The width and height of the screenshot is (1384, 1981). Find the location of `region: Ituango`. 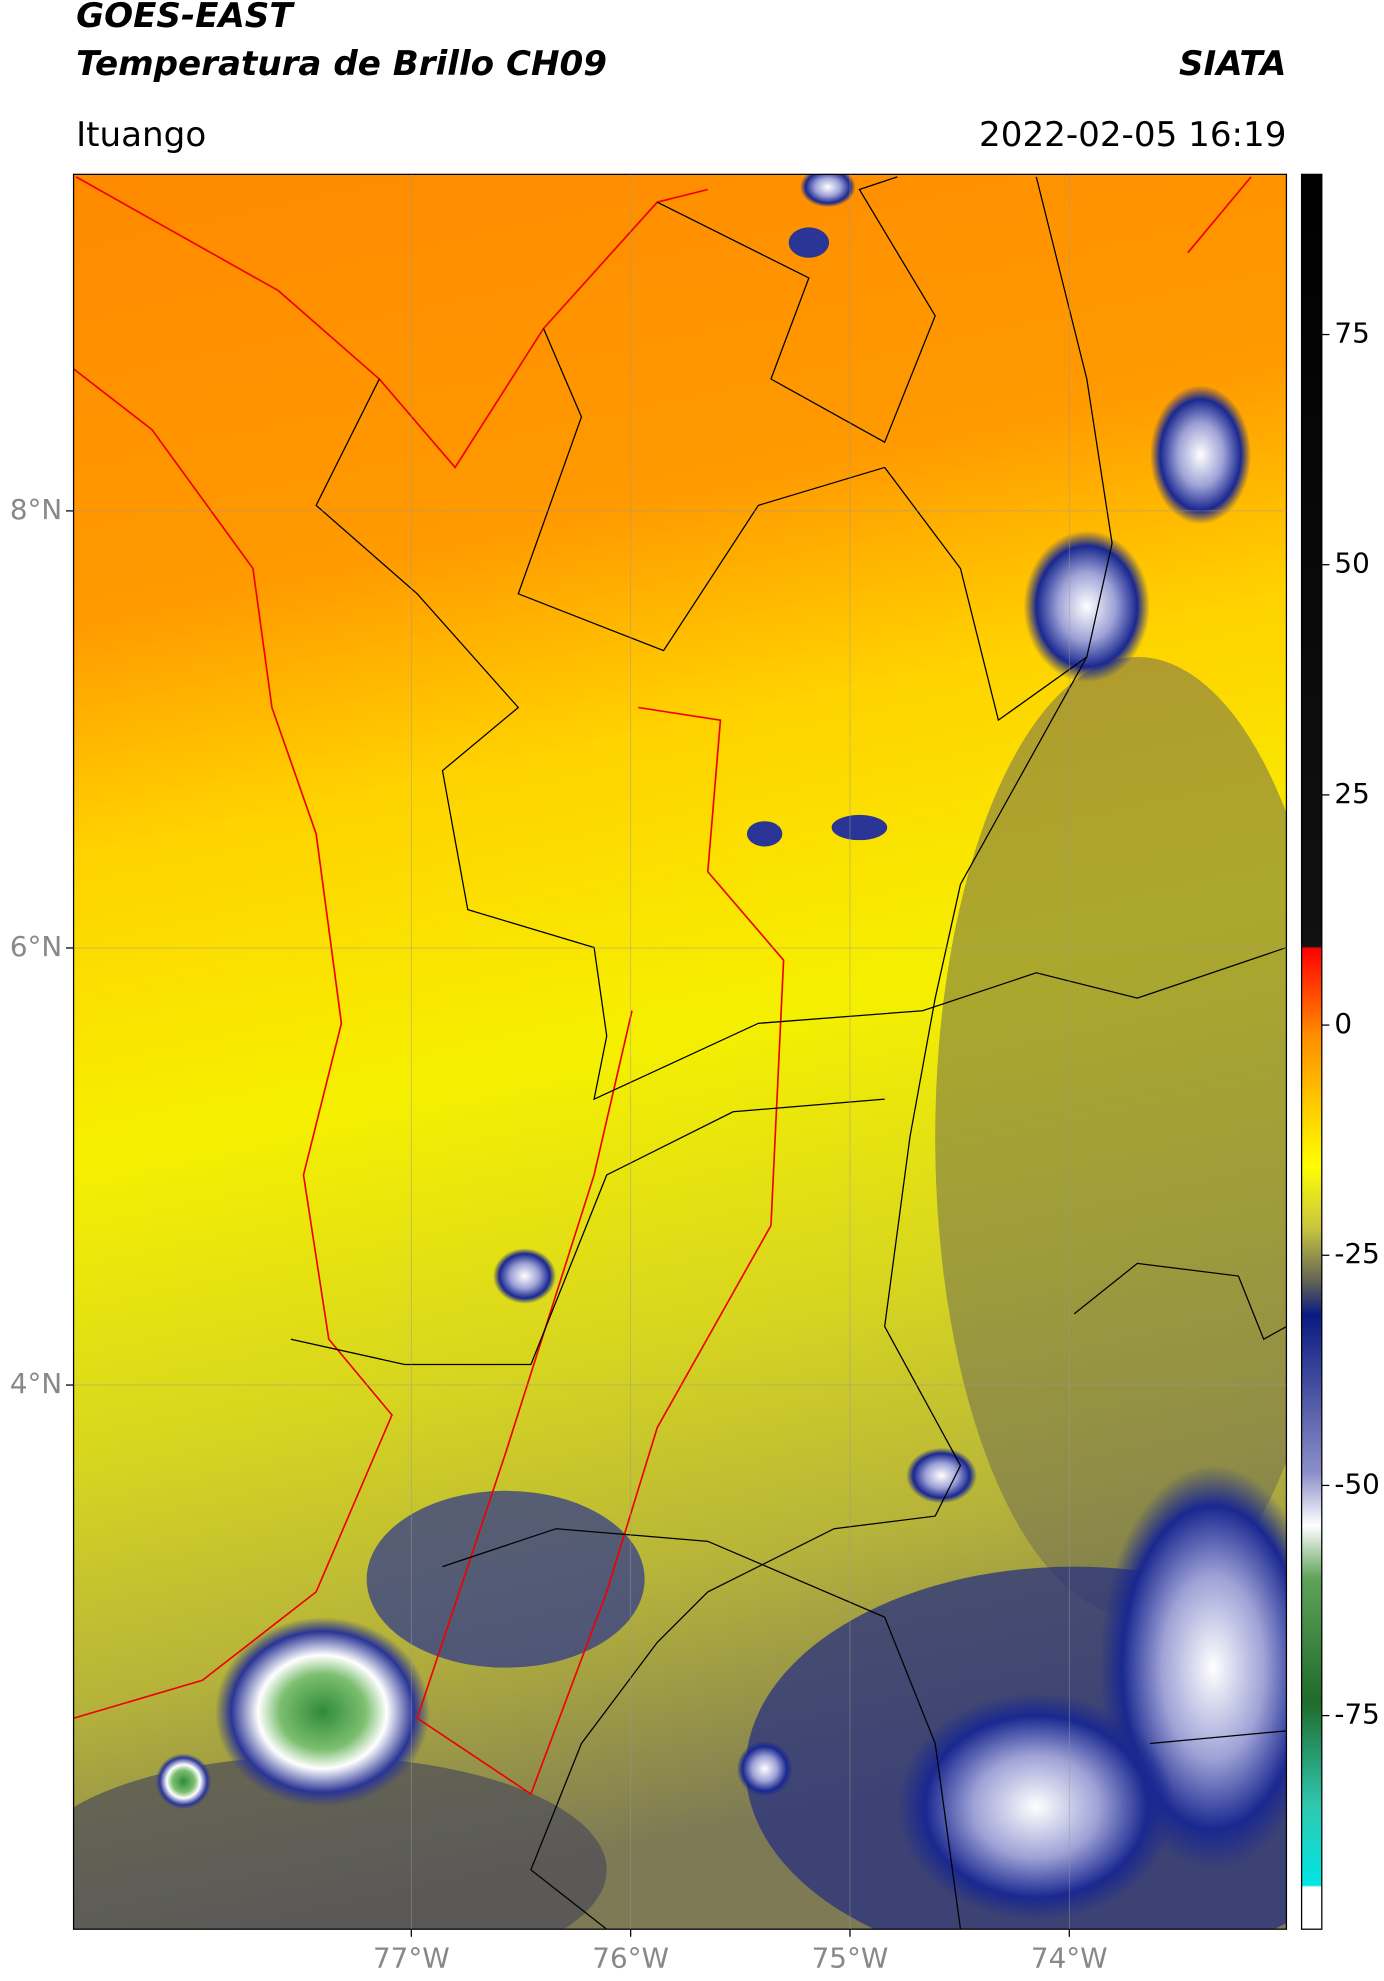

region: Ituango is located at coordinates (141, 135).